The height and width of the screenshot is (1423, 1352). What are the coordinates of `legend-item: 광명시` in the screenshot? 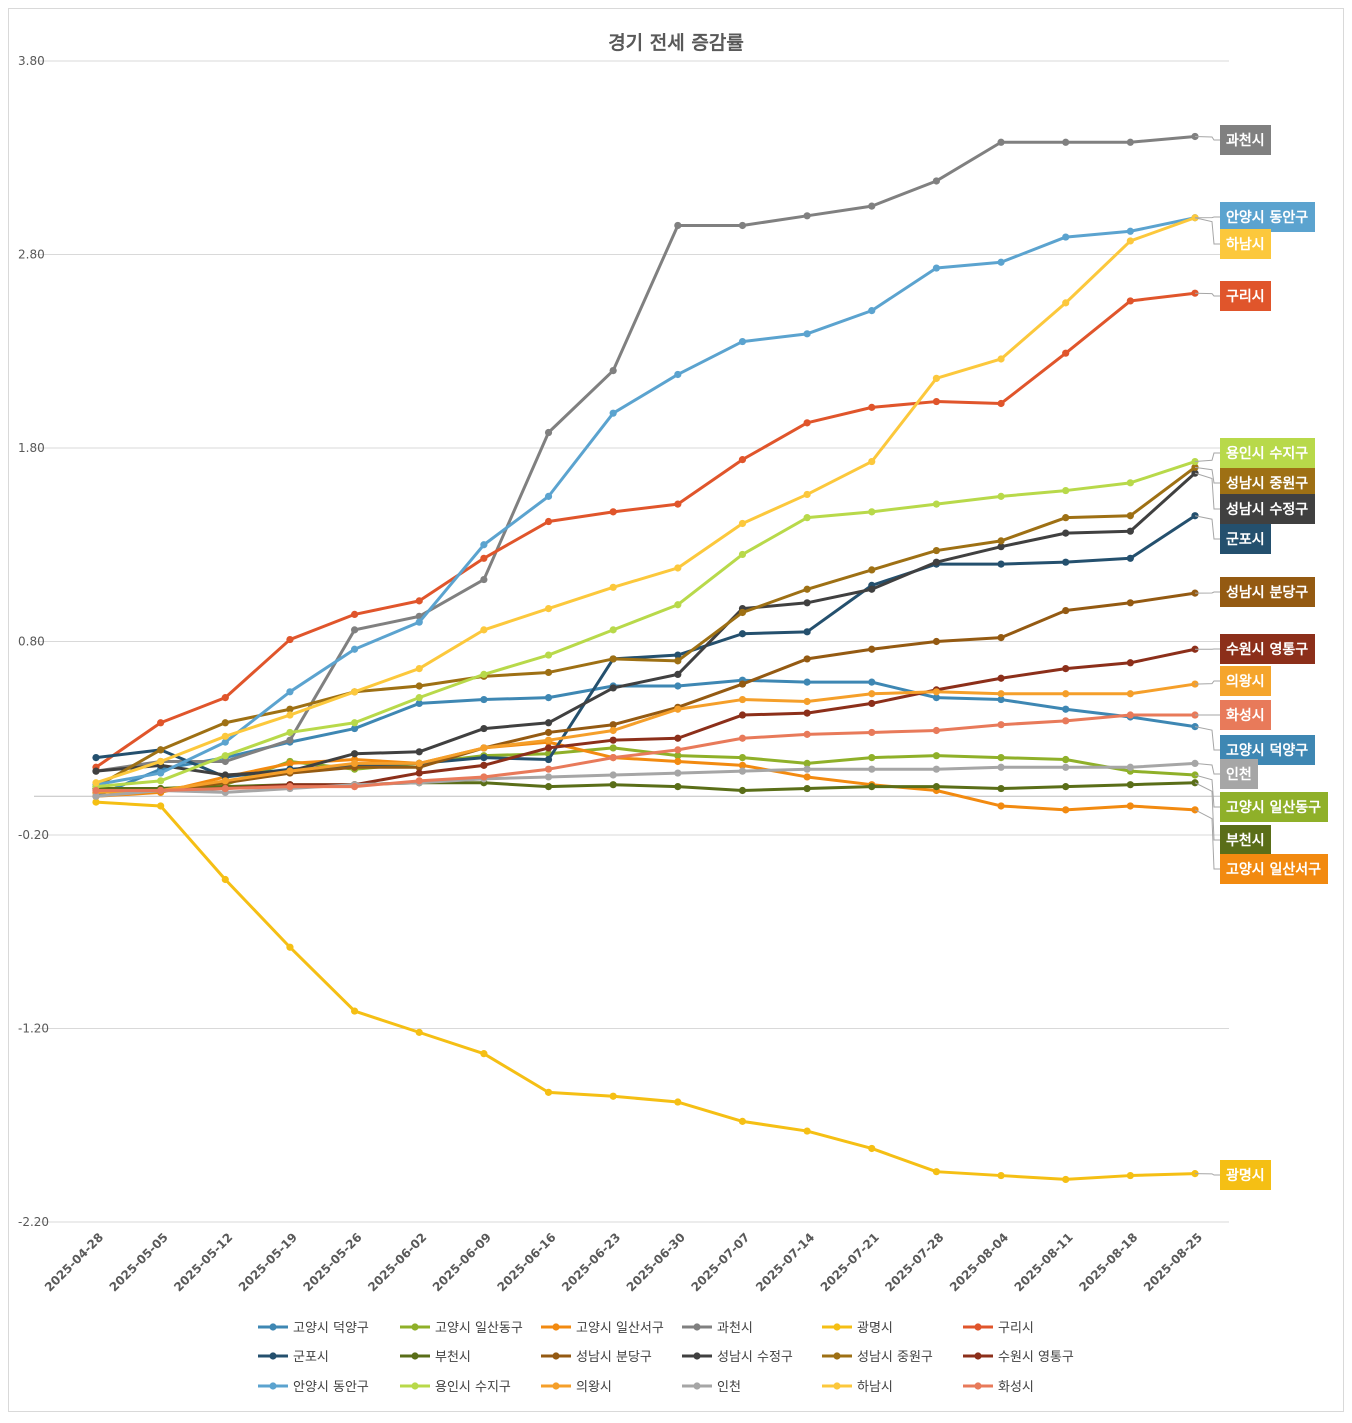 It's located at (857, 1328).